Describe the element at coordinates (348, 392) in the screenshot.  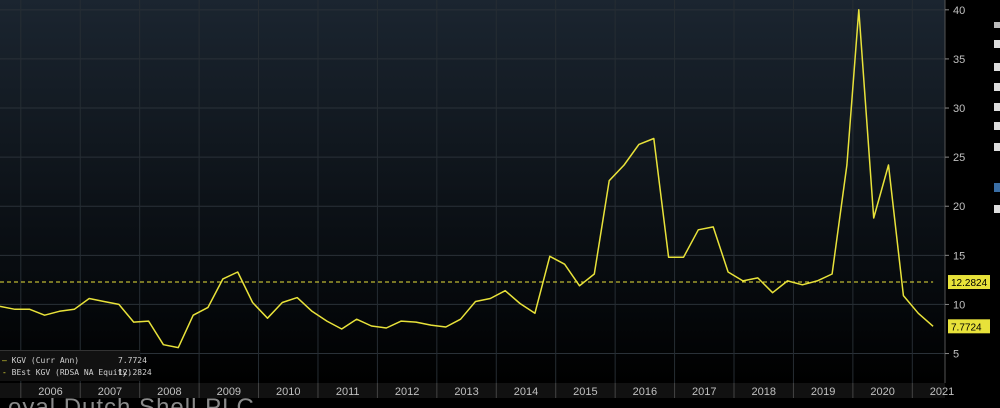
I see `x-tick-label: 2011` at that location.